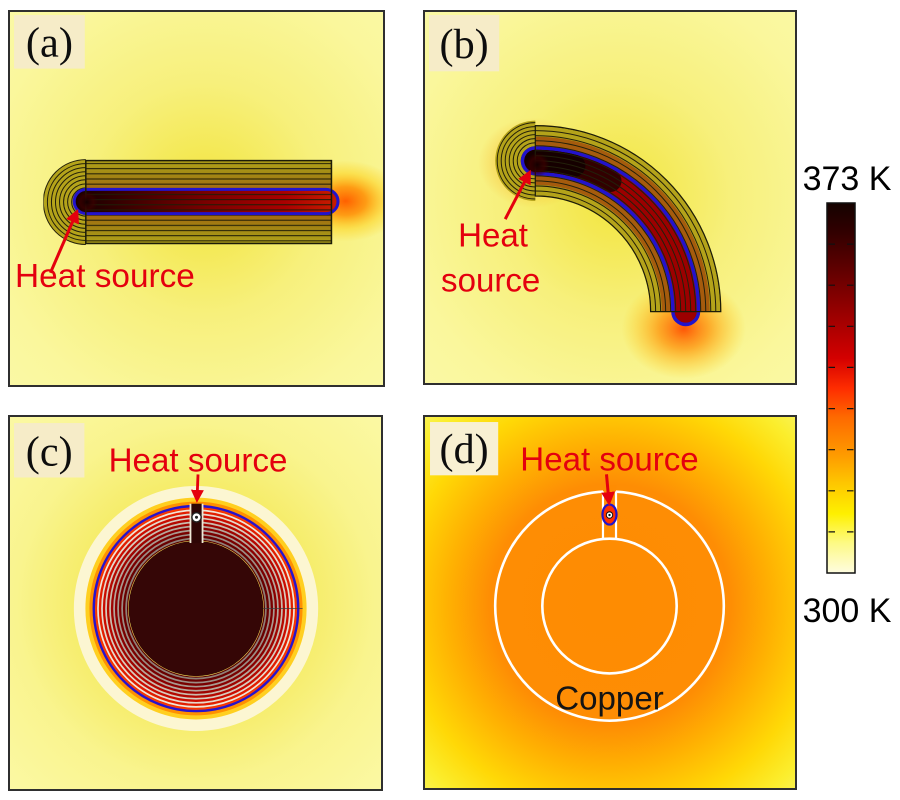 This screenshot has width=900, height=800. Describe the element at coordinates (490, 280) in the screenshot. I see `heat-source-label-line2: source` at that location.